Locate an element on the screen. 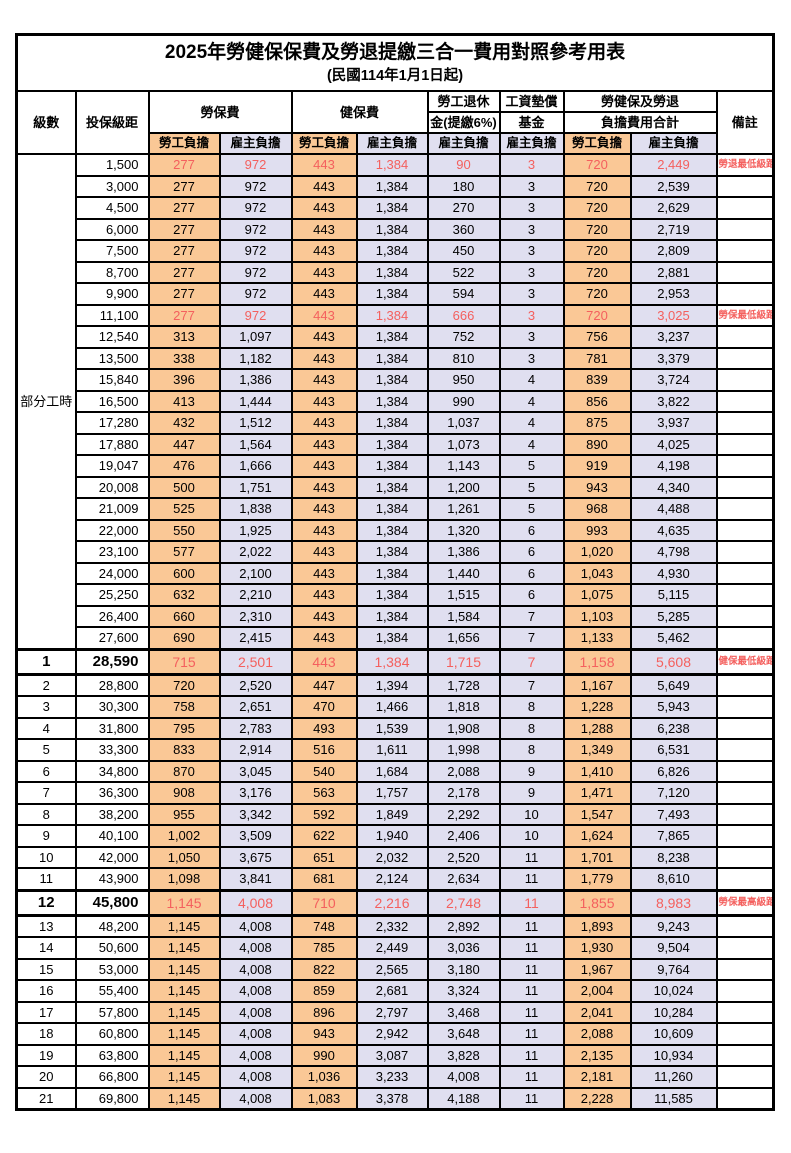 Image resolution: width=791 pixels, height=1153 pixels. cell-bracket: 55,400 is located at coordinates (112, 991).